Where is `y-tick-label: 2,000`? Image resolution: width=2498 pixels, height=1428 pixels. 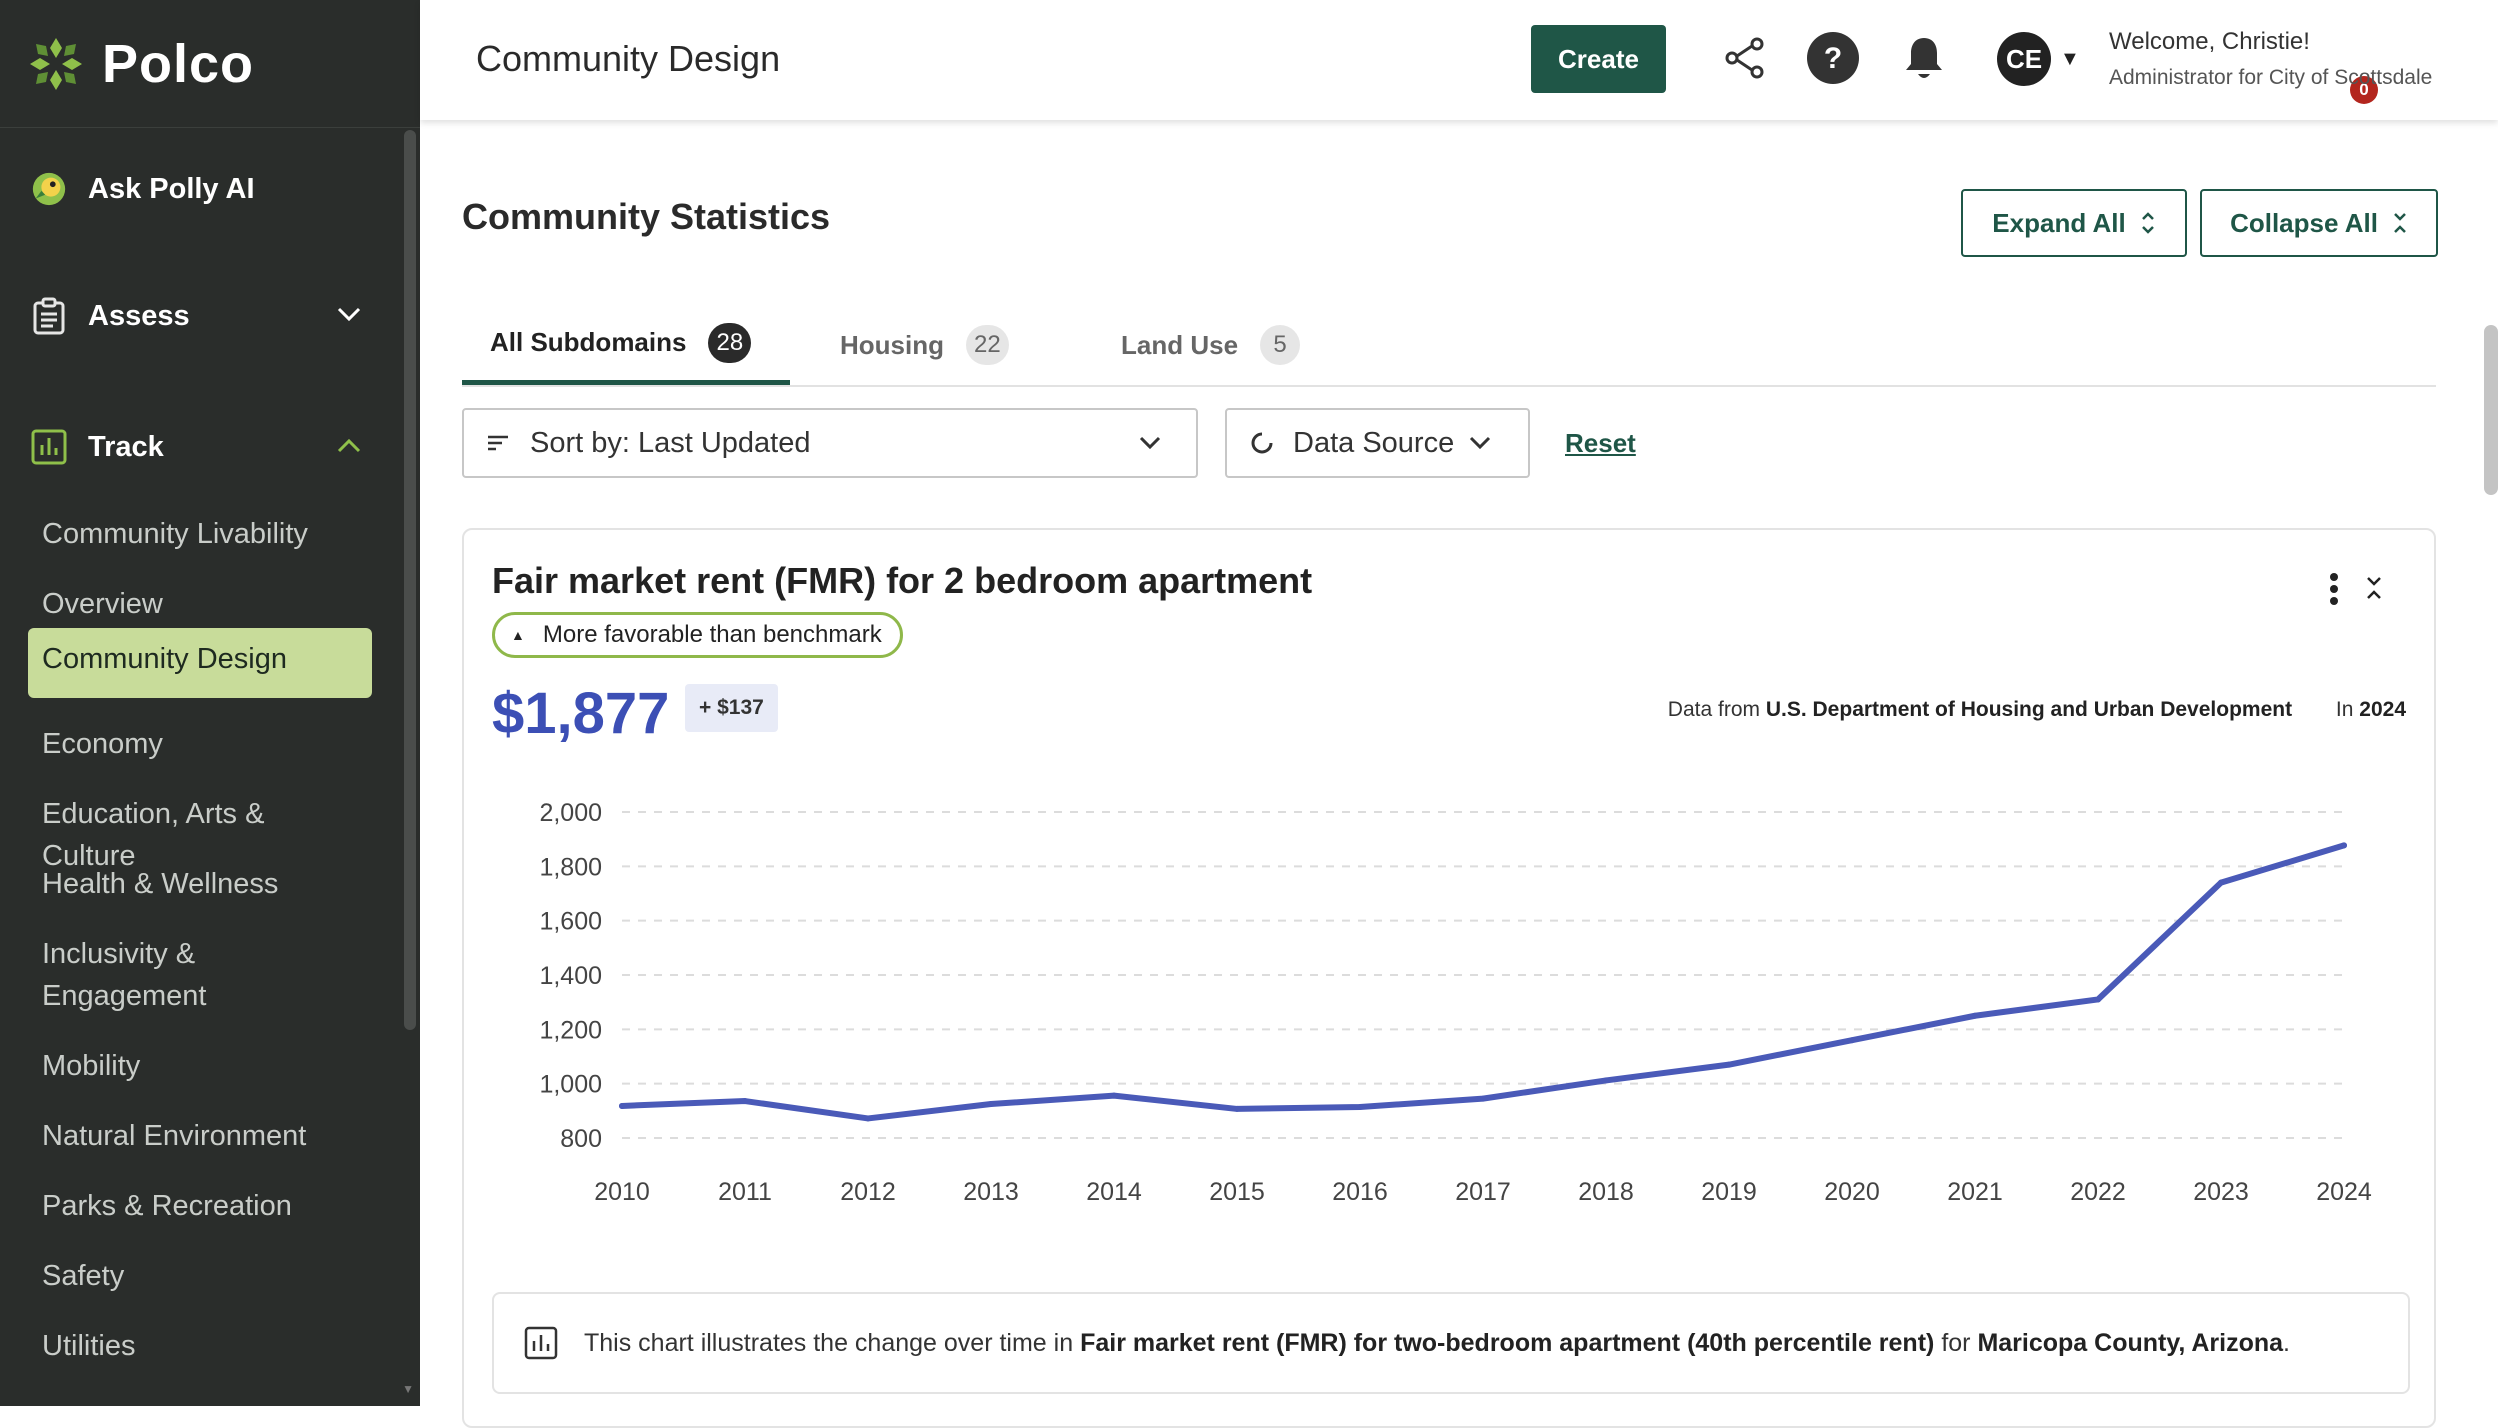 y-tick-label: 2,000 is located at coordinates (570, 813).